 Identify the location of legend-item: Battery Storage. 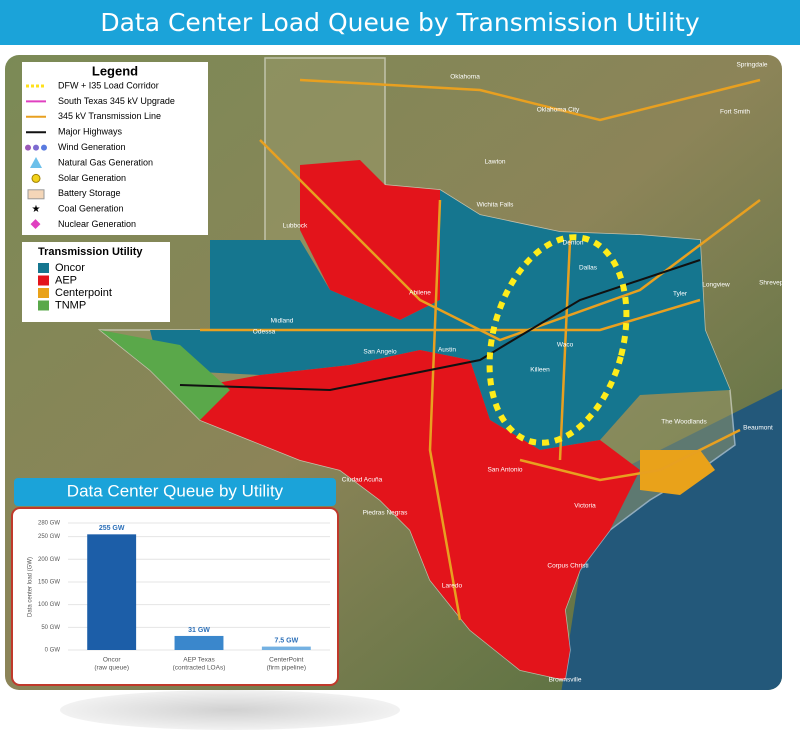
(89, 193).